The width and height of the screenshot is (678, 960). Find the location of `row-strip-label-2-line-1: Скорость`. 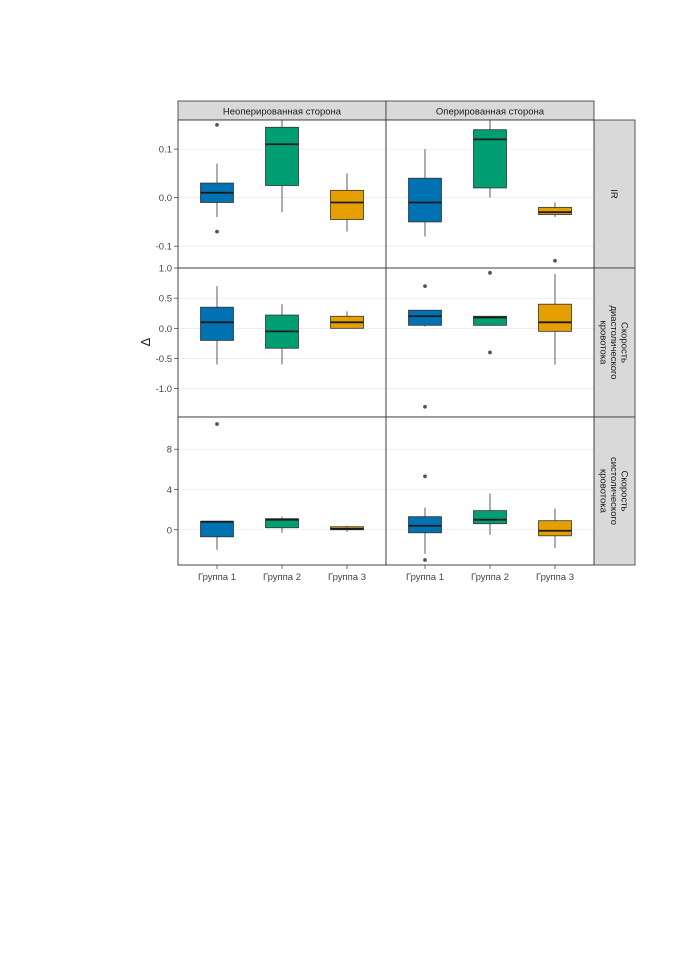

row-strip-label-2-line-1: Скорость is located at coordinates (624, 342).